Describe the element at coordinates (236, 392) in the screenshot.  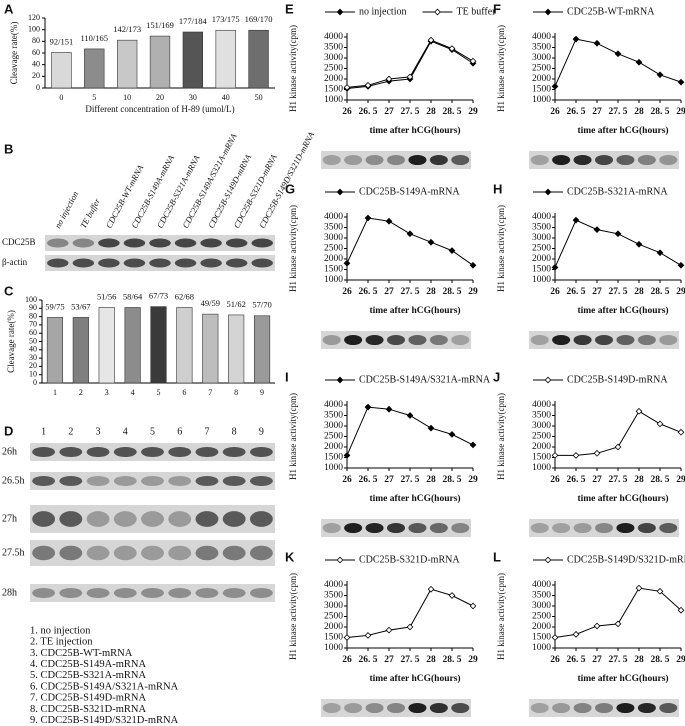
I see `x-tick-label: 8` at that location.